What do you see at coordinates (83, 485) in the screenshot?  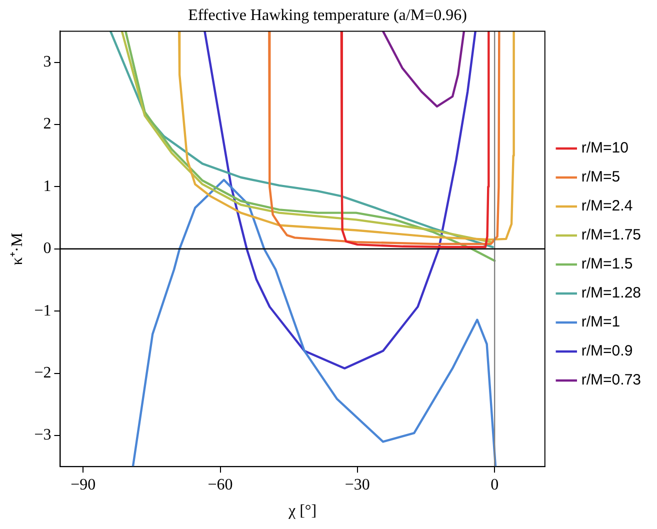 I see `x-tick-label: −90` at bounding box center [83, 485].